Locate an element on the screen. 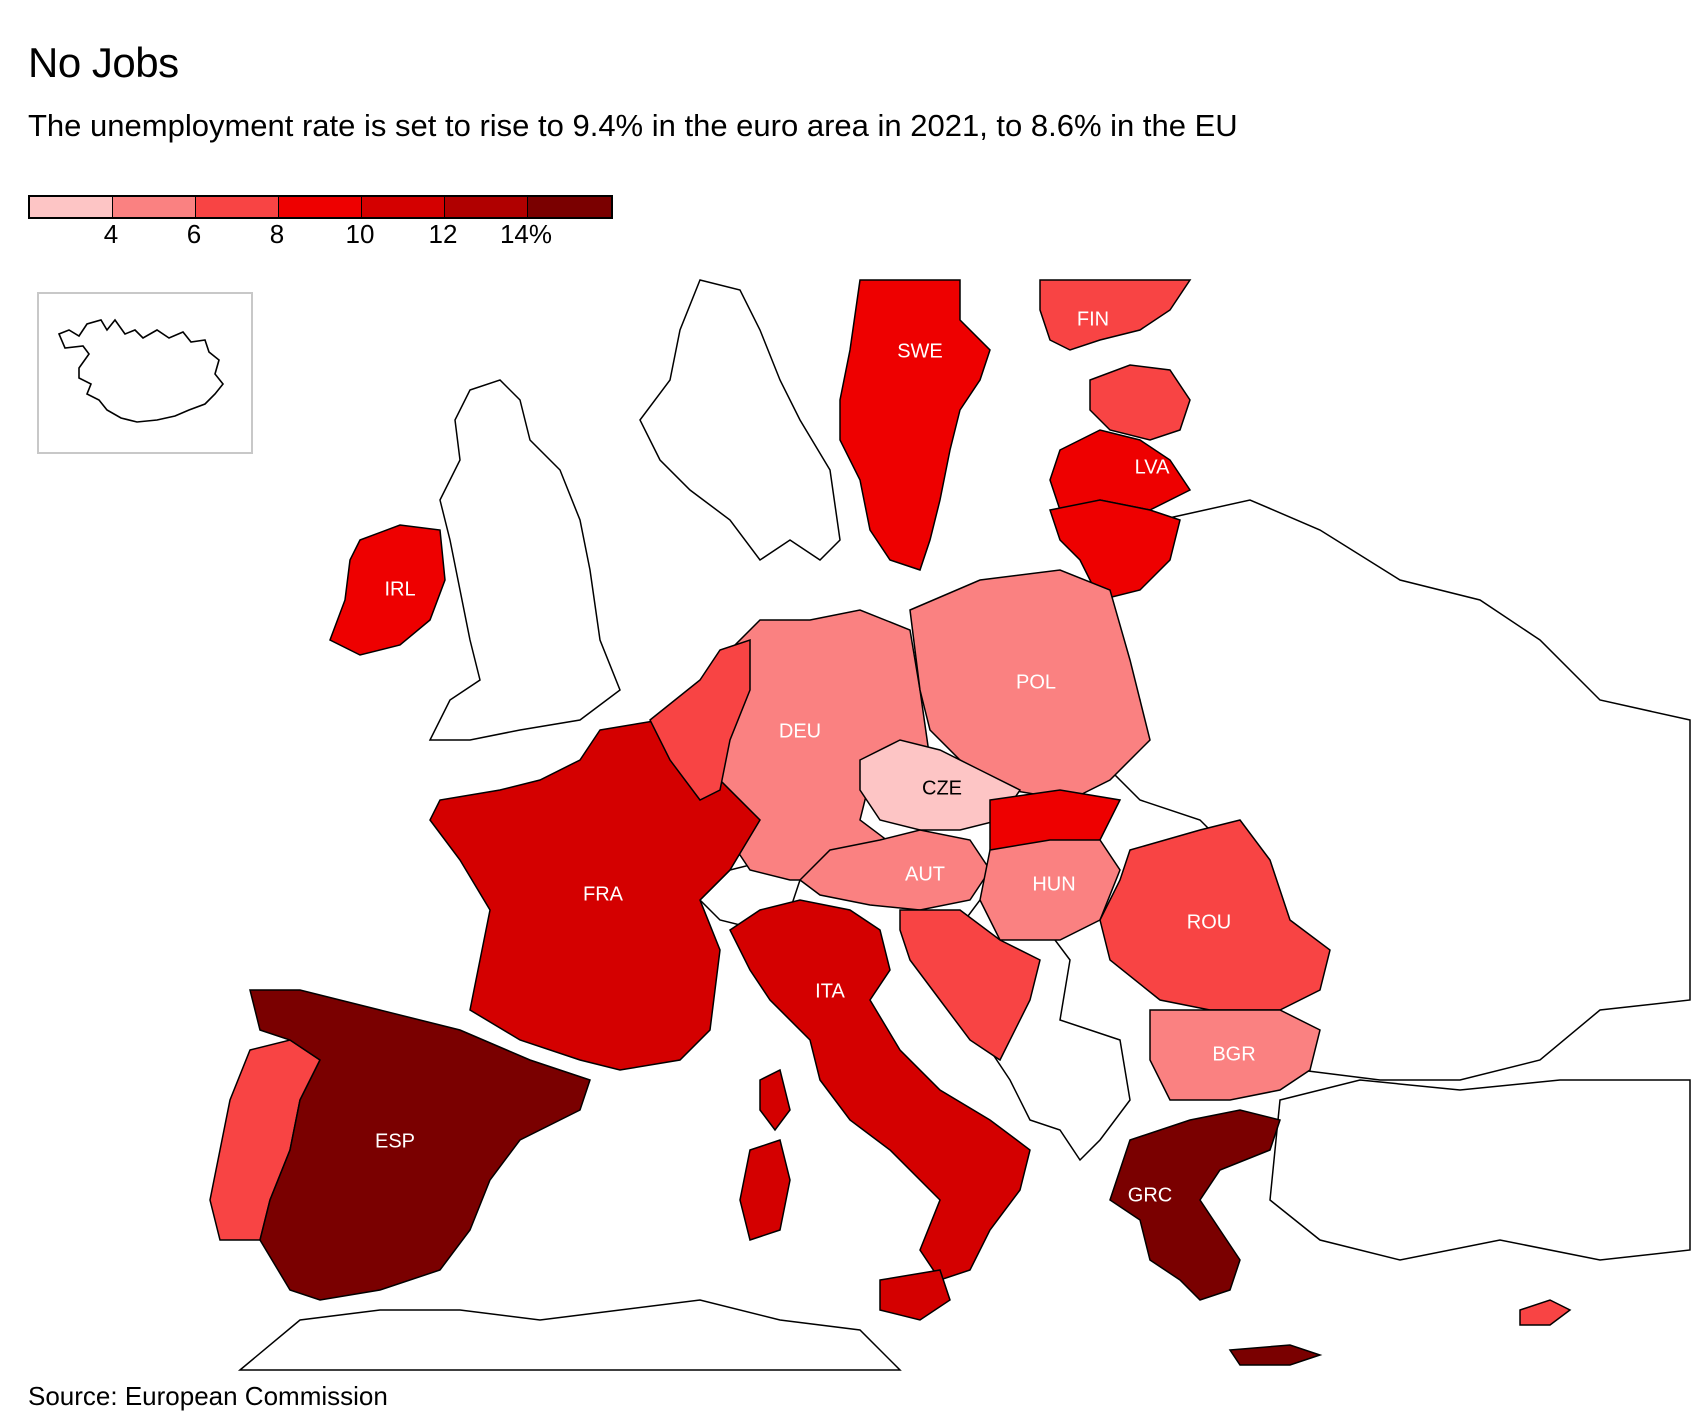 This screenshot has width=1696, height=1422. country-poland is located at coordinates (1030, 685).